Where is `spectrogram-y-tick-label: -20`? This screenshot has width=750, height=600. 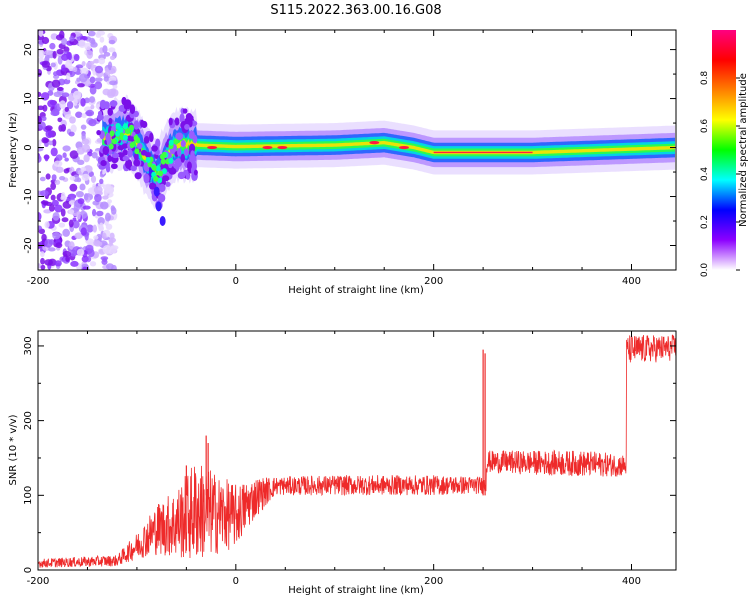
spectrogram-y-tick-label: -20 is located at coordinates (28, 245).